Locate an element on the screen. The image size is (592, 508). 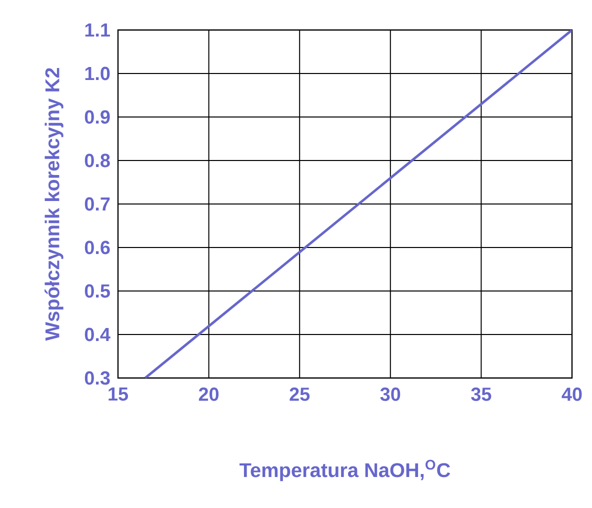
x-tick-label: 20 is located at coordinates (208, 394).